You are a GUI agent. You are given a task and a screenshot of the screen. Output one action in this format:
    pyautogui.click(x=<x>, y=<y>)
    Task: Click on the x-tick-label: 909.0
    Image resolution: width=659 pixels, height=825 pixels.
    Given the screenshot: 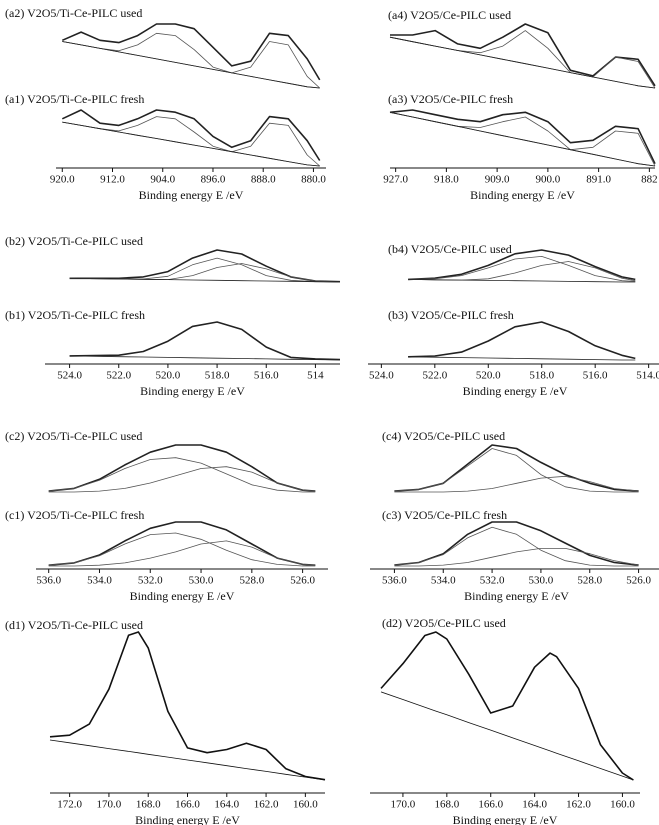 What is the action you would take?
    pyautogui.click(x=497, y=180)
    